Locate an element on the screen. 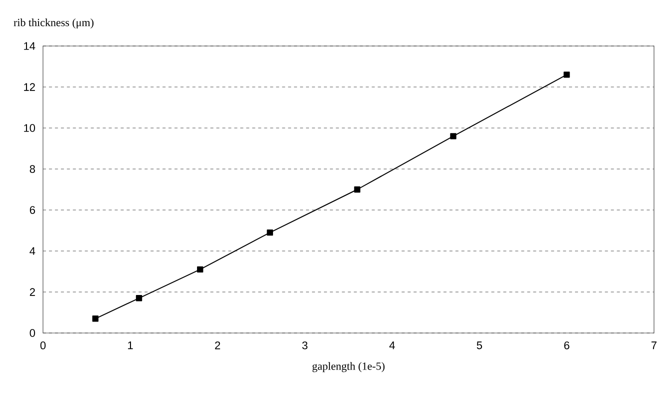 The image size is (662, 404). x-tick-label: 1 is located at coordinates (130, 346).